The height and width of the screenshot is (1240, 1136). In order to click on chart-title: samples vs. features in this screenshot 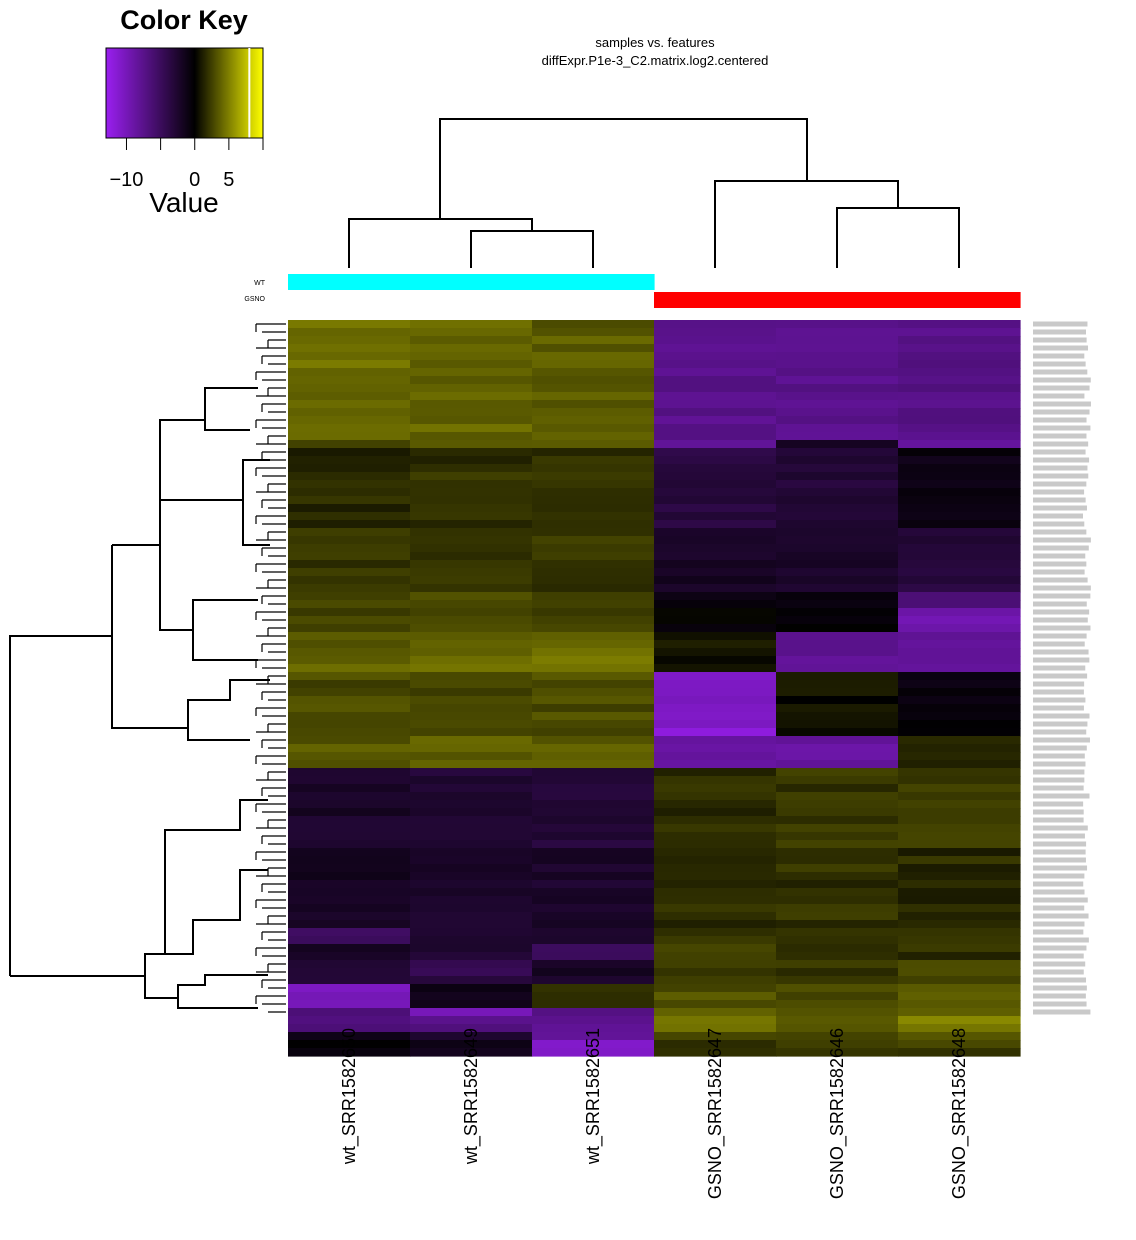, I will do `click(655, 42)`.